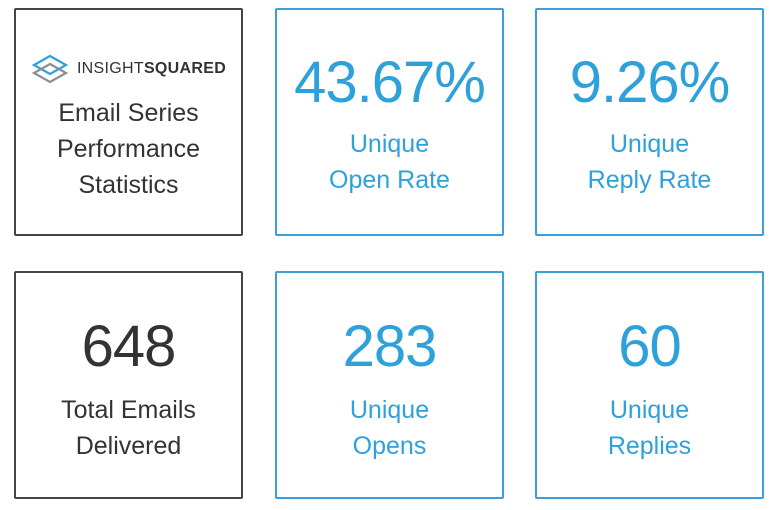 This screenshot has width=776, height=510. What do you see at coordinates (128, 410) in the screenshot?
I see `label-line: Total Emails` at bounding box center [128, 410].